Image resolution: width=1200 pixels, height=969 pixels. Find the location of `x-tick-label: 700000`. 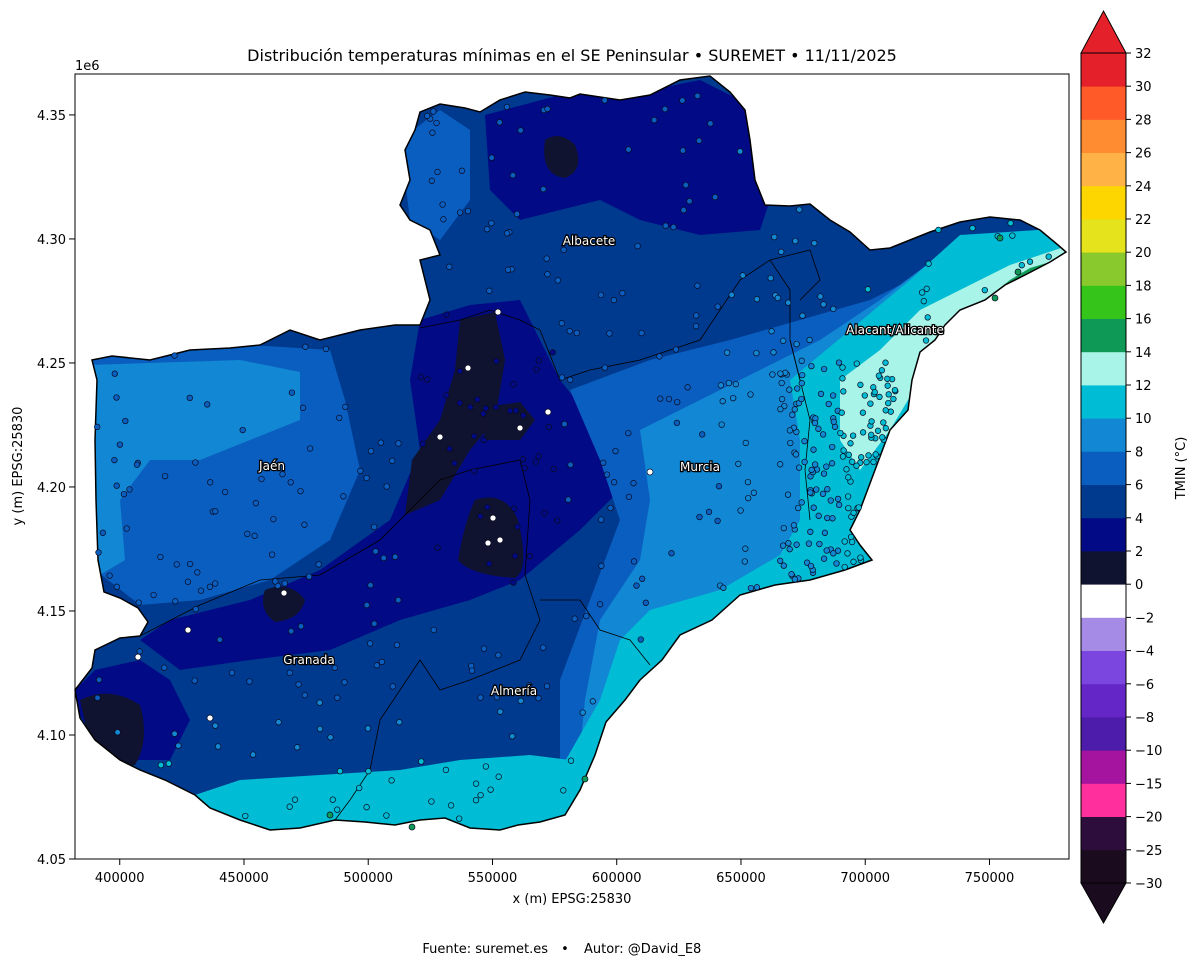

x-tick-label: 700000 is located at coordinates (865, 878).